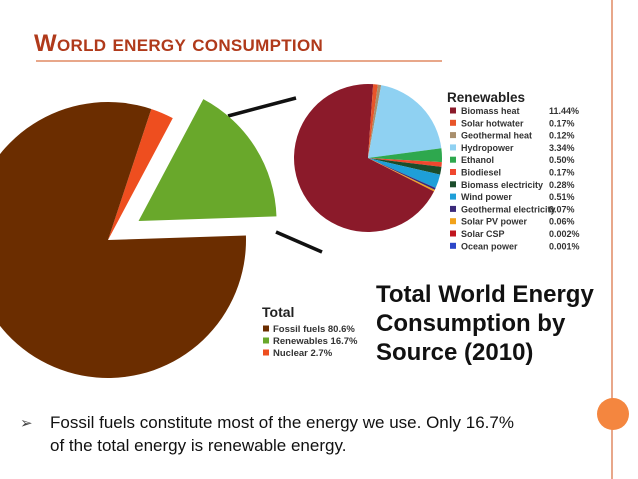 The height and width of the screenshot is (479, 638). I want to click on total-legend-label: Renewables 16.7%, so click(315, 341).